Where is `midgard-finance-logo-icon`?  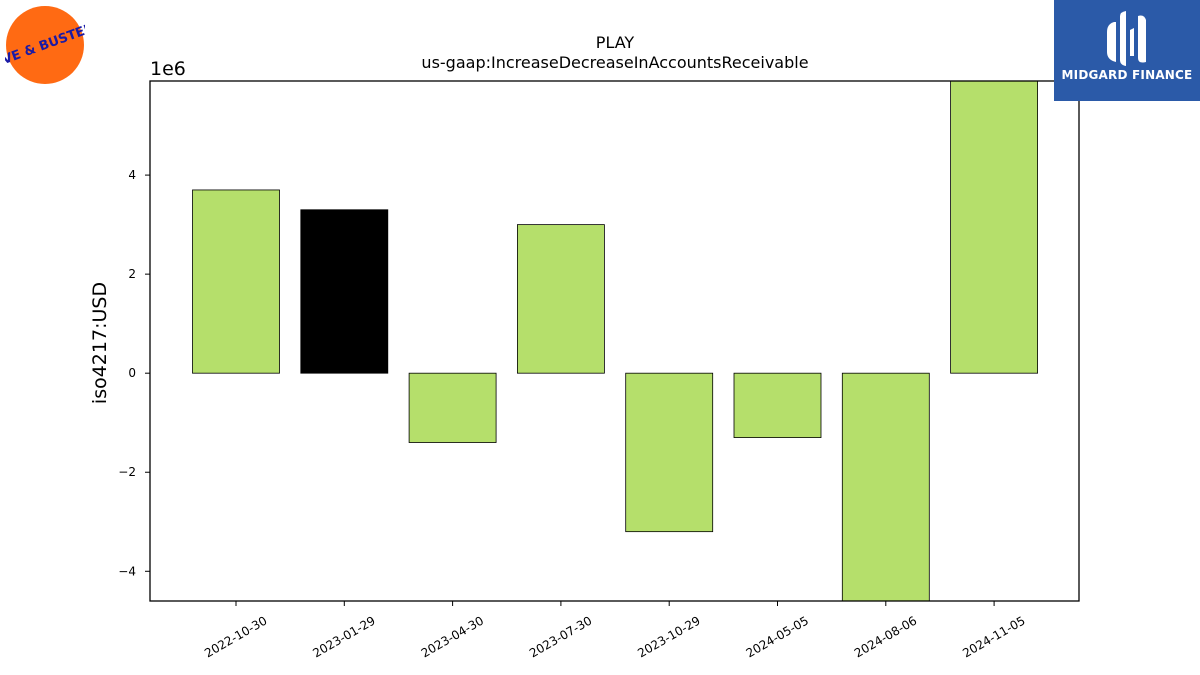
midgard-finance-logo-icon is located at coordinates (1126, 38).